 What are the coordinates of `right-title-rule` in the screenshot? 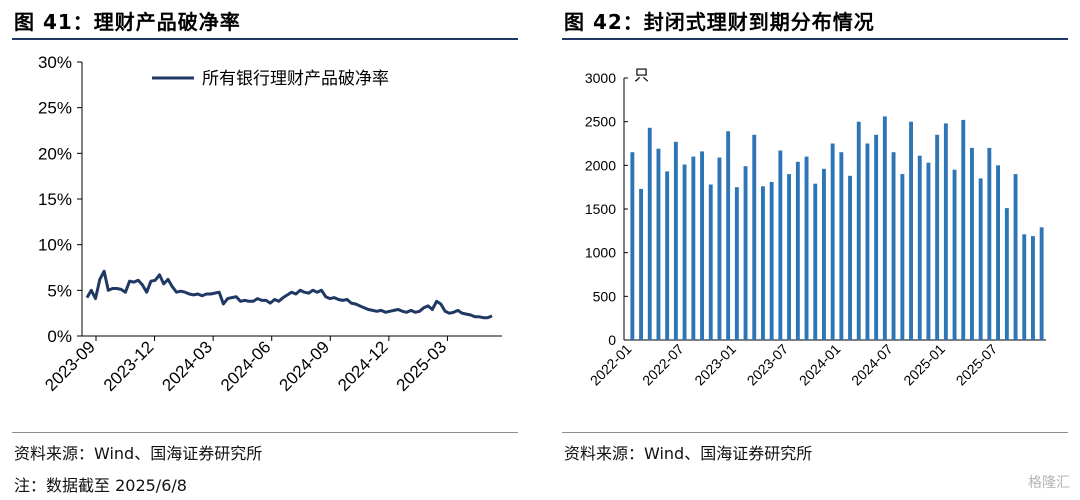 It's located at (815, 39).